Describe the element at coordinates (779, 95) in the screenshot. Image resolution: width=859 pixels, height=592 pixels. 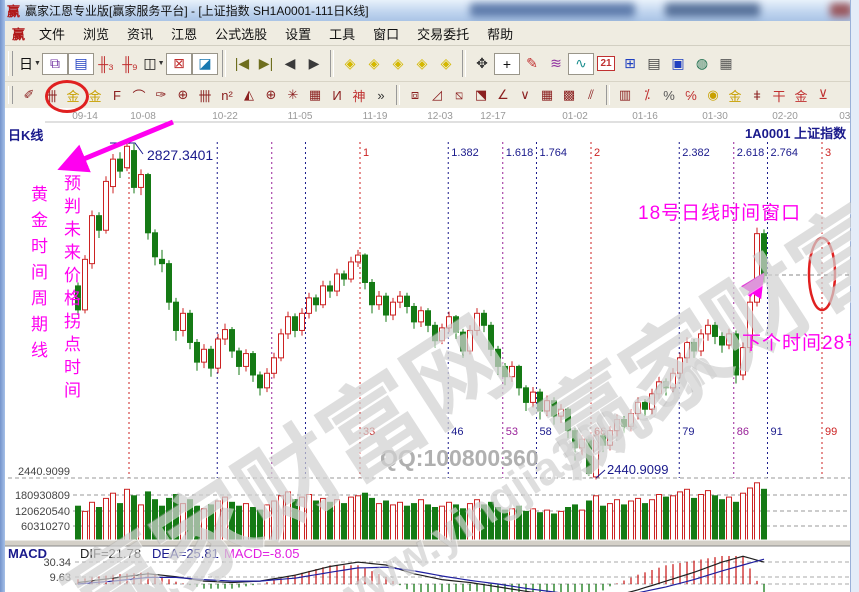
I see `balance-line-icon: 干` at that location.